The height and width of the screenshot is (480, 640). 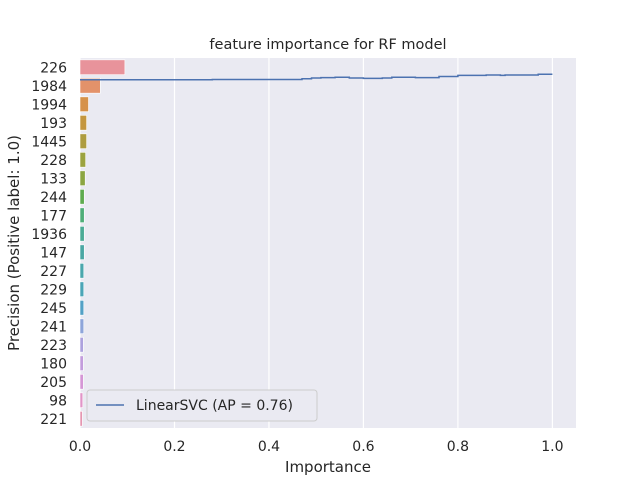 What do you see at coordinates (82, 234) in the screenshot?
I see `bar-1936` at bounding box center [82, 234].